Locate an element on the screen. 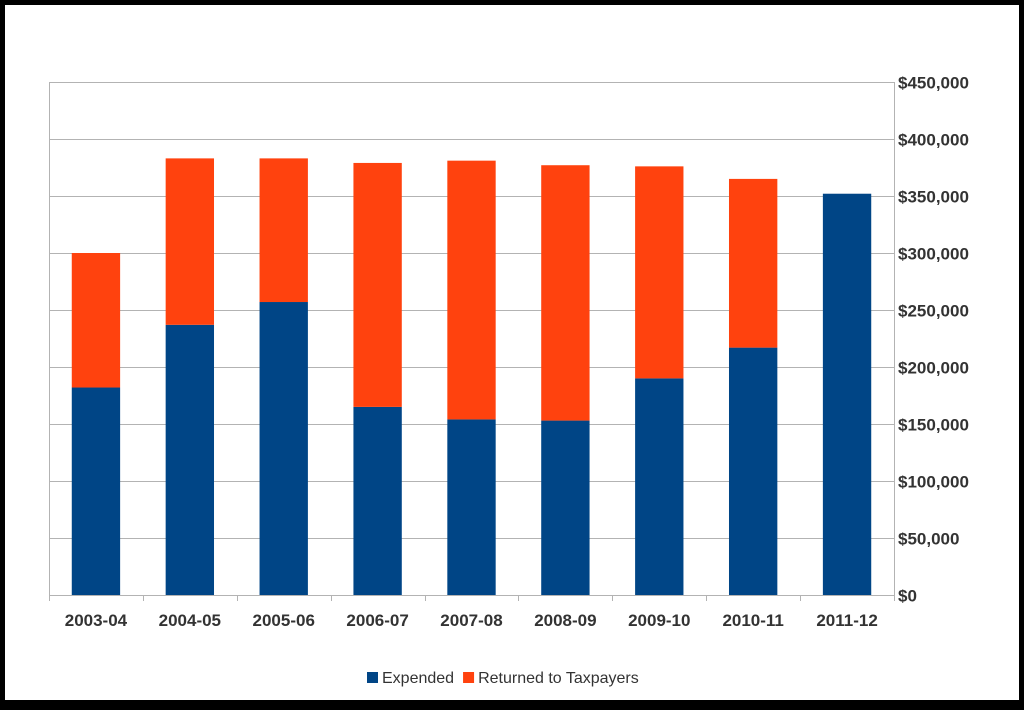 Image resolution: width=1024 pixels, height=710 pixels. x-tick-label: 2005-06 is located at coordinates (284, 620).